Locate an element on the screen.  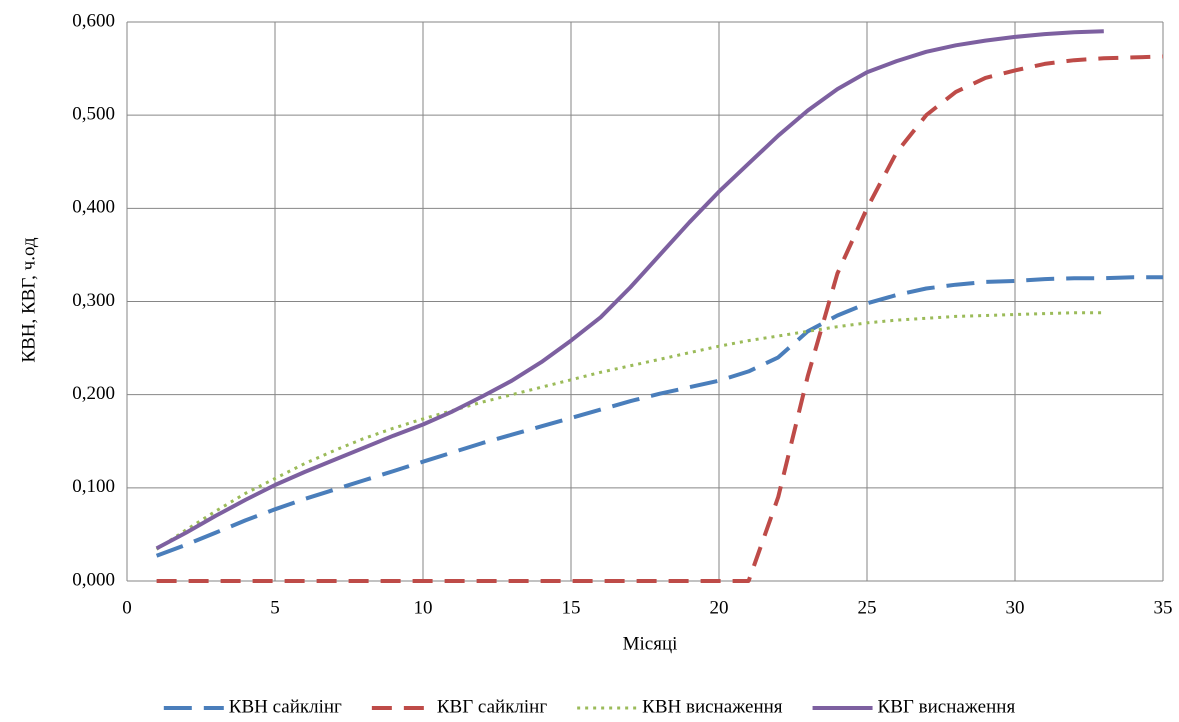
x-axis-title: Місяці is located at coordinates (650, 643).